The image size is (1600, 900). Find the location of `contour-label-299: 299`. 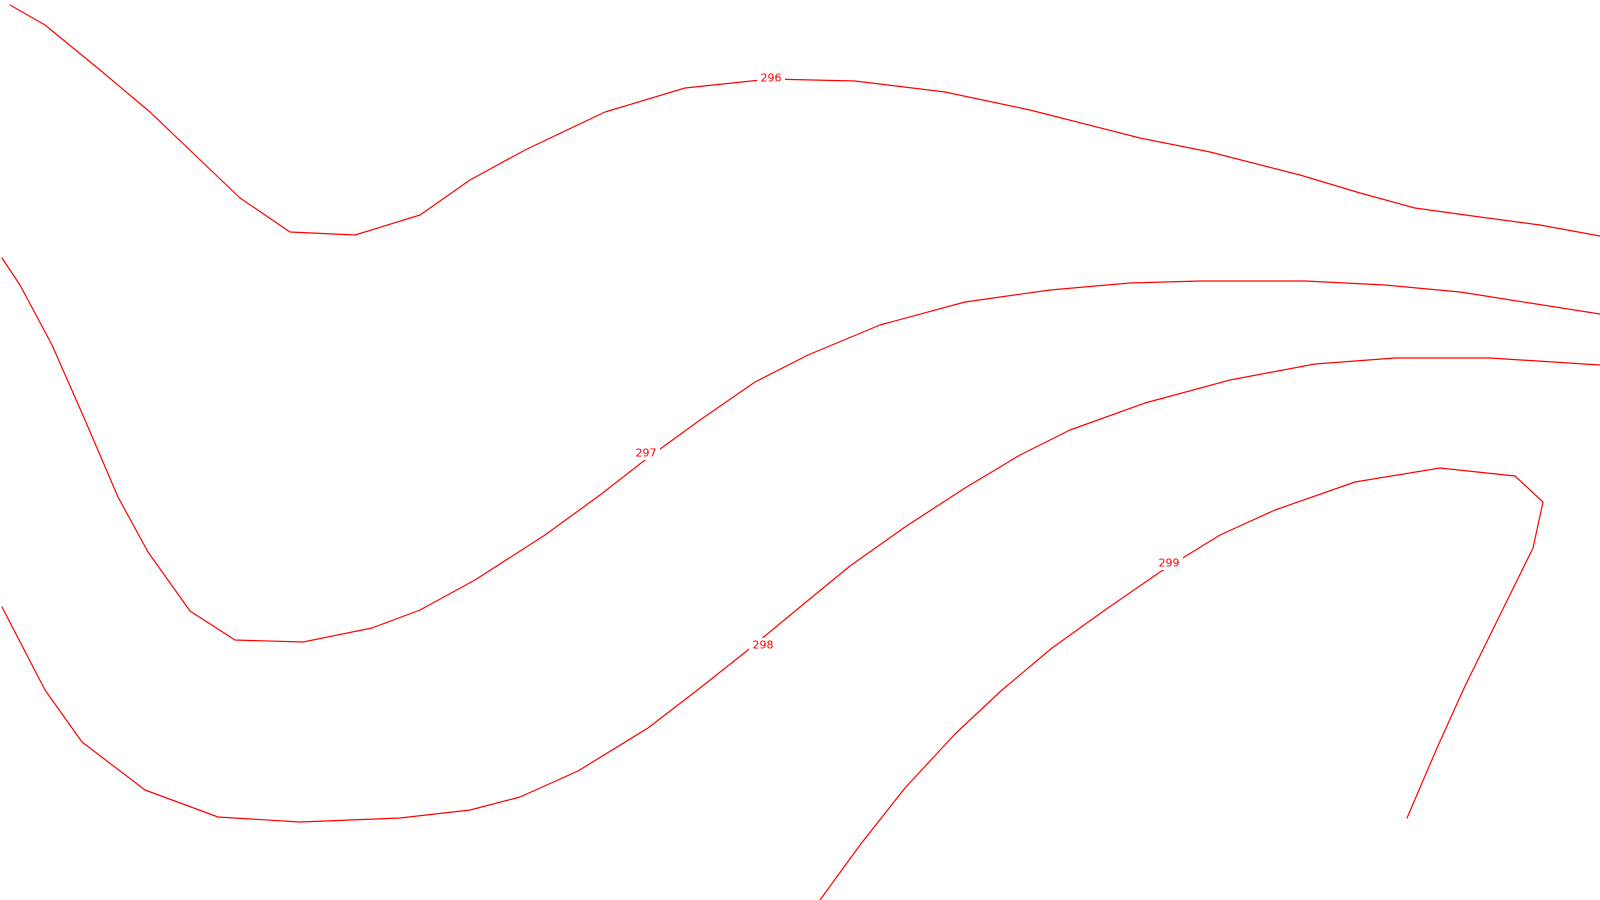

contour-label-299: 299 is located at coordinates (1169, 563).